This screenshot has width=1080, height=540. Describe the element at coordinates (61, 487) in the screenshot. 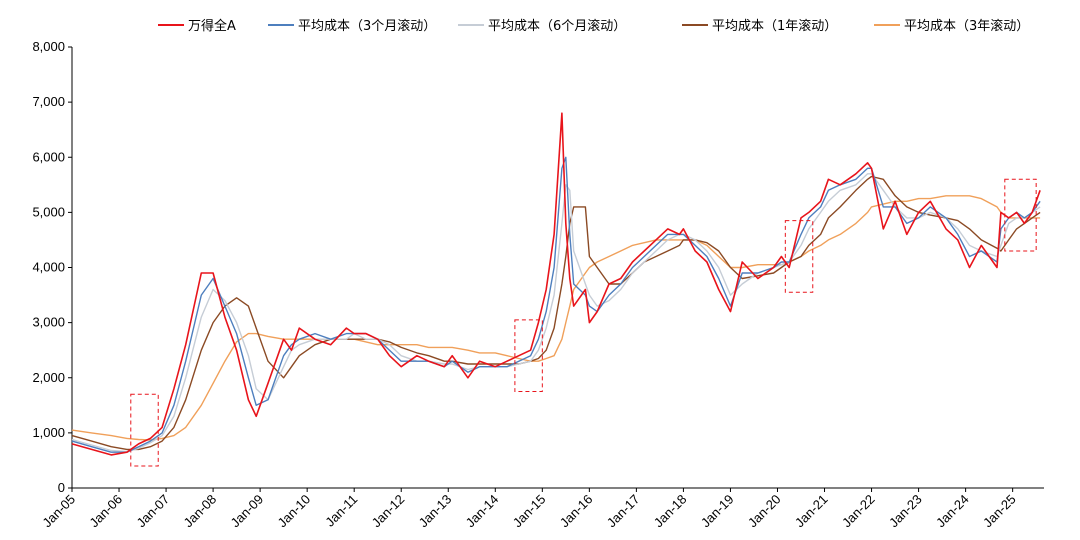

I see `y-tick-label: 0` at that location.